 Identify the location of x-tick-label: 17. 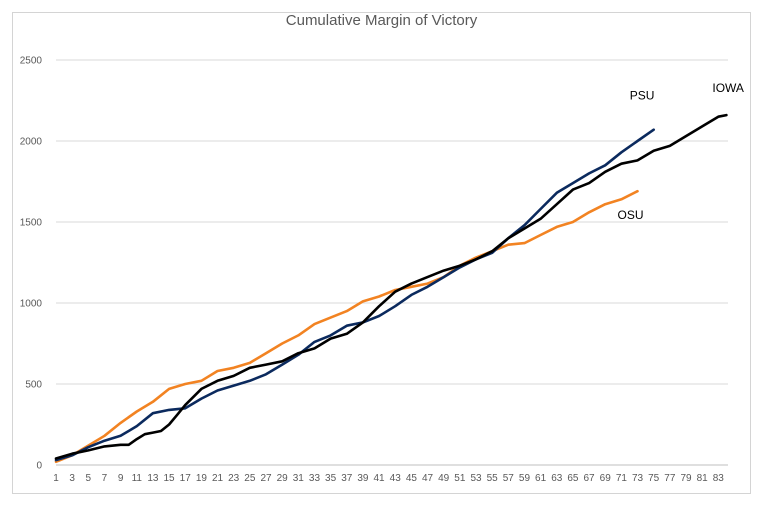
(186, 478).